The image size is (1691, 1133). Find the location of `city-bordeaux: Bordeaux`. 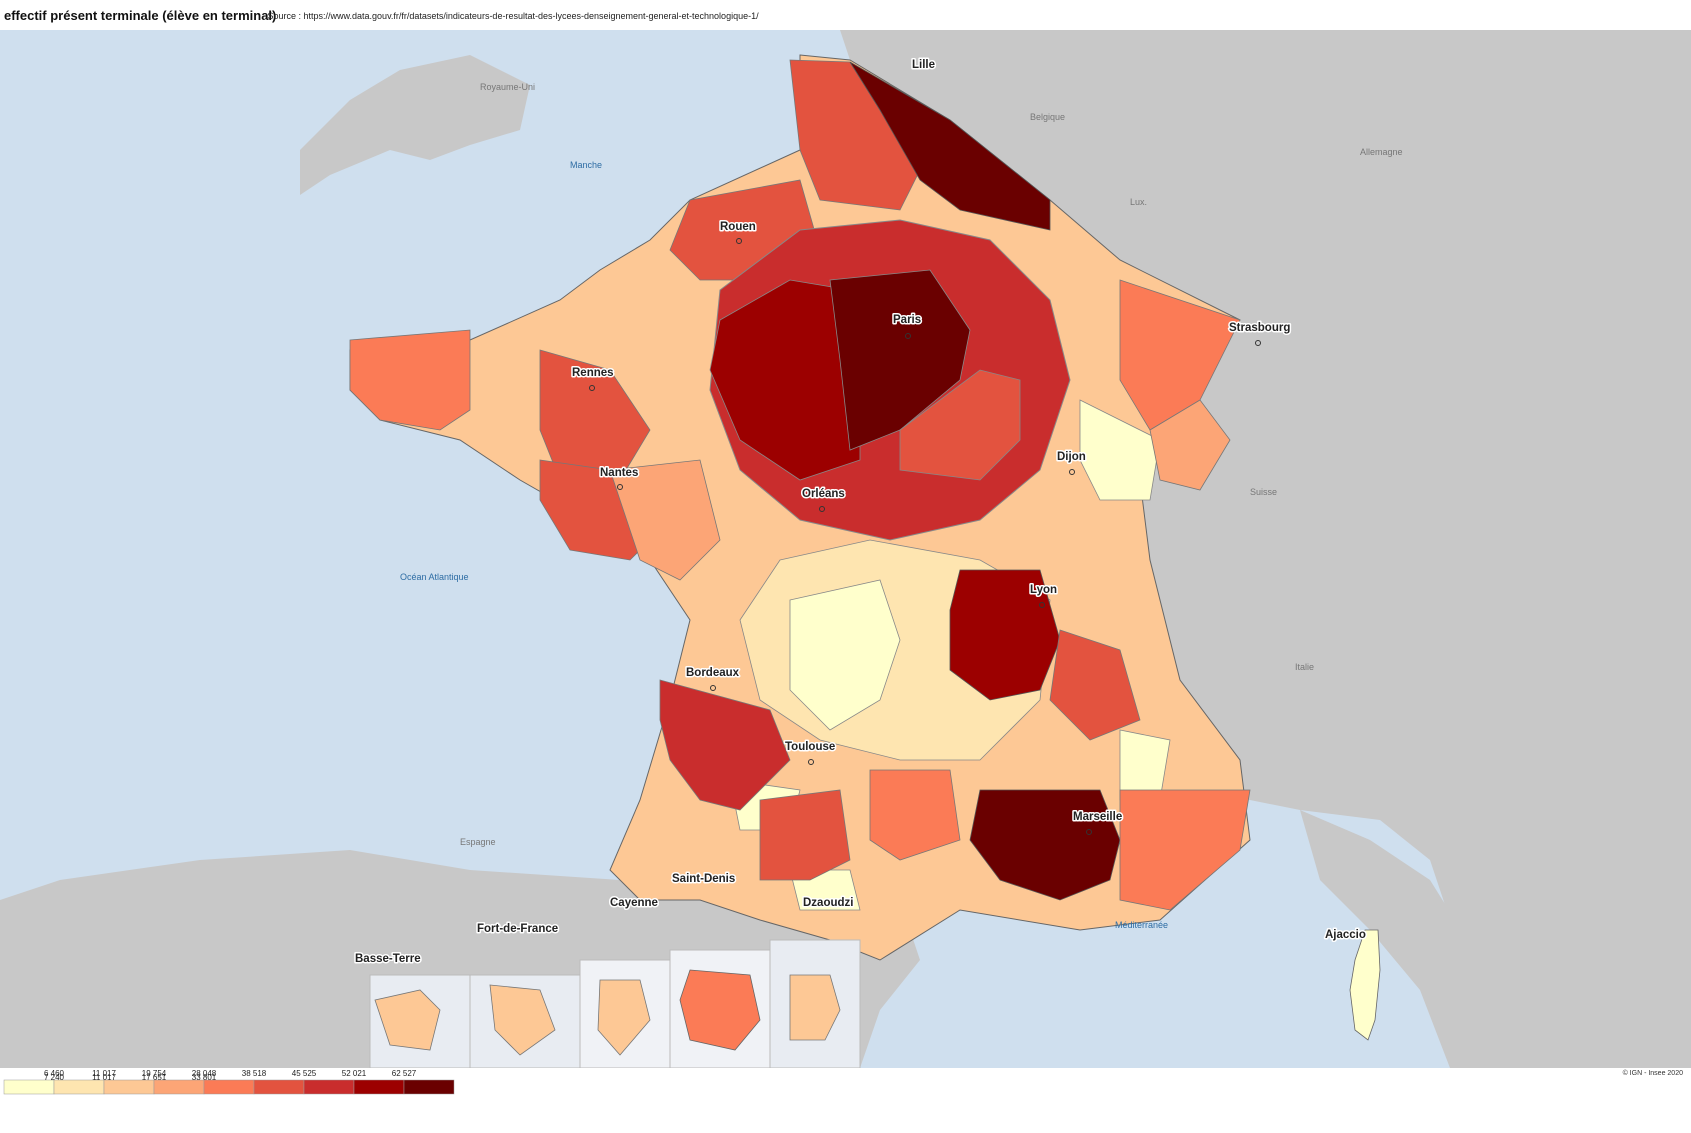

city-bordeaux: Bordeaux is located at coordinates (713, 678).